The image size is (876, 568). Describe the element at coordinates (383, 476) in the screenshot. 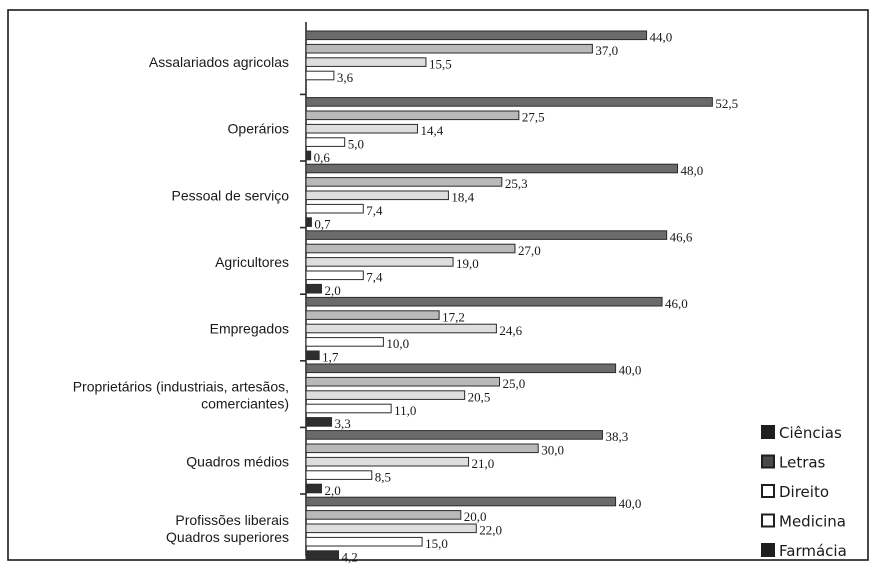

I see `data-label: 8,5` at that location.